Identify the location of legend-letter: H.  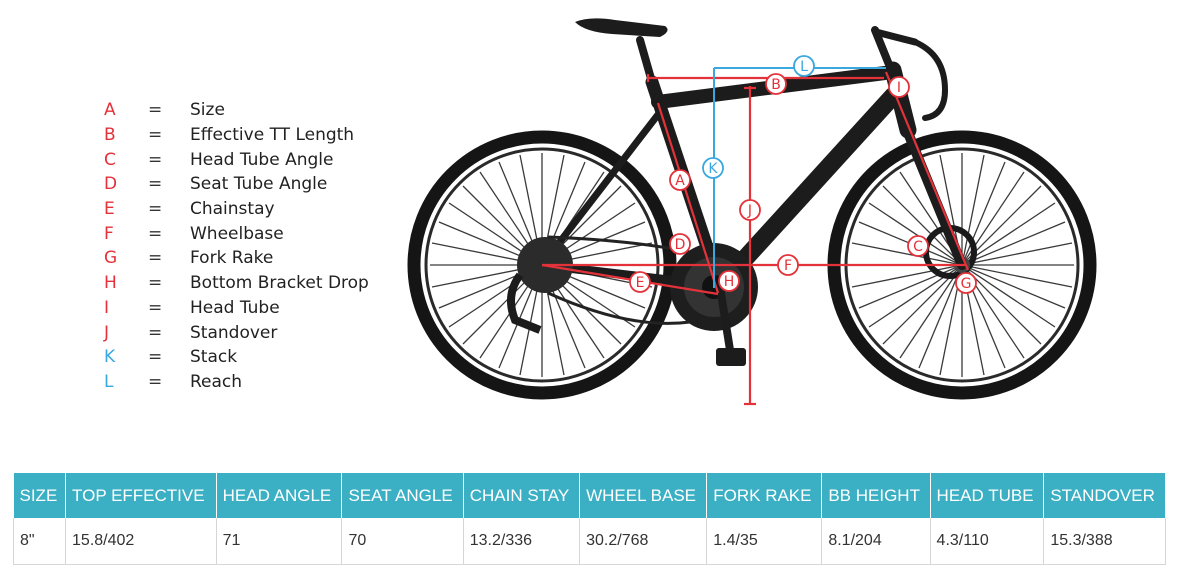
(110, 283).